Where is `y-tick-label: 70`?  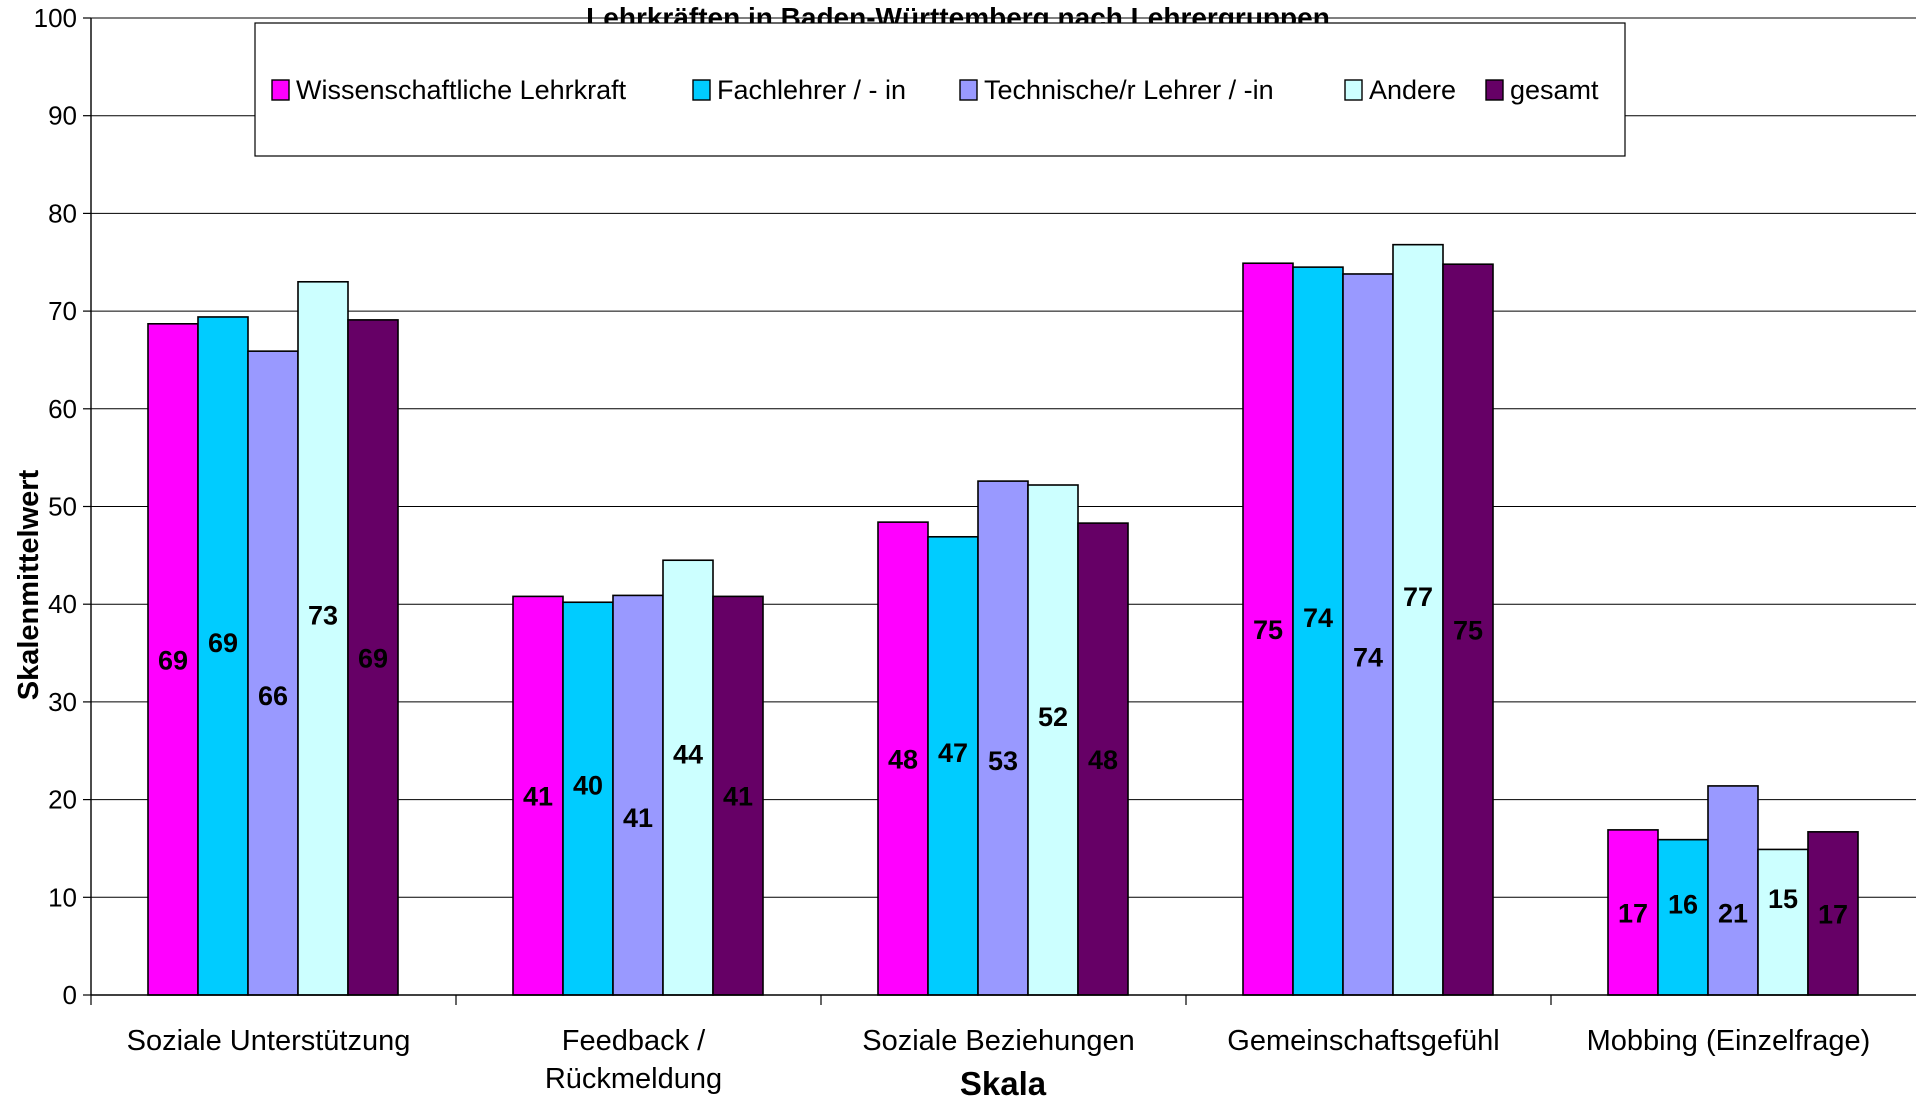 y-tick-label: 70 is located at coordinates (62, 311).